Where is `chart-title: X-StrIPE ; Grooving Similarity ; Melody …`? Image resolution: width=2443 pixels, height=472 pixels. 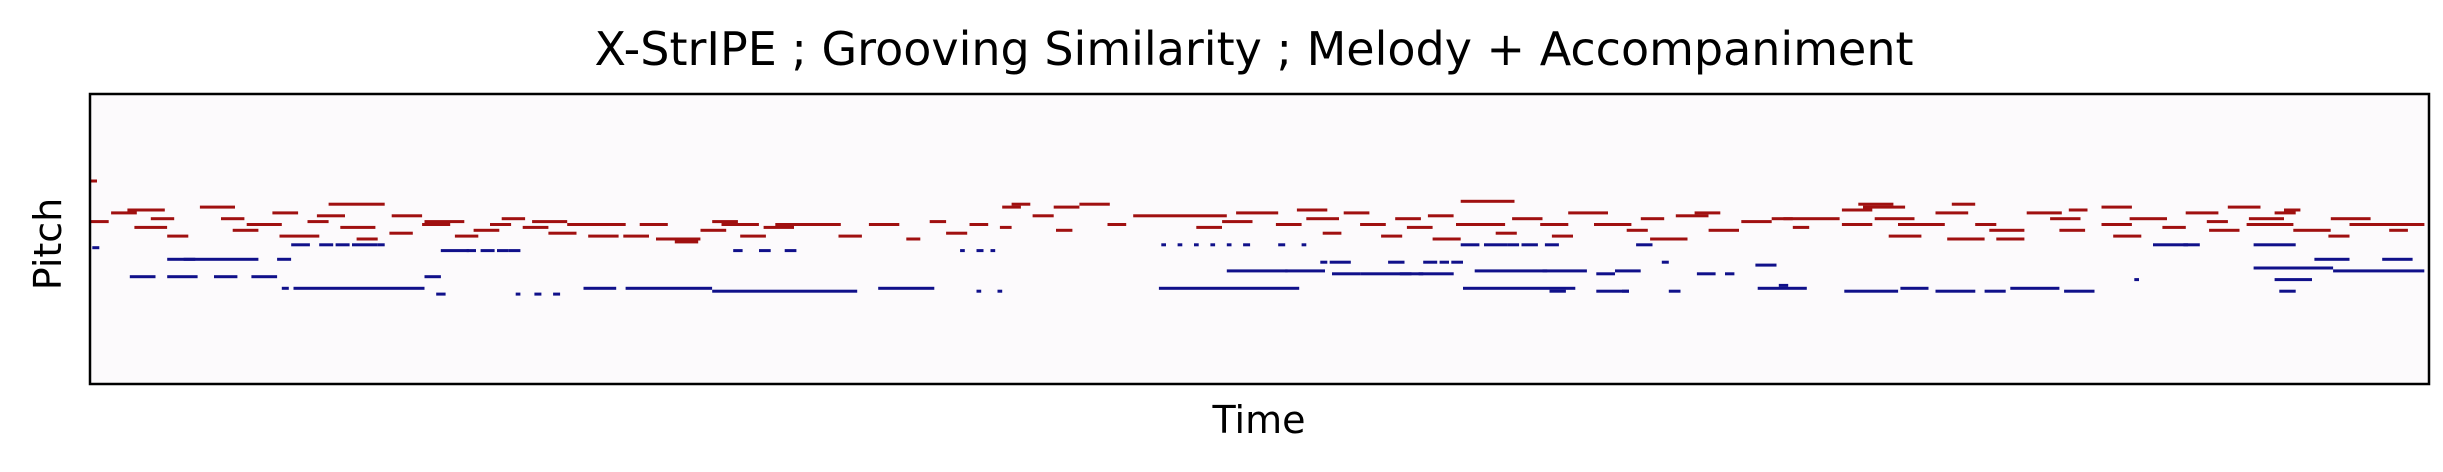
chart-title: X-StrIPE ; Grooving Similarity ; Melody … is located at coordinates (1253, 49).